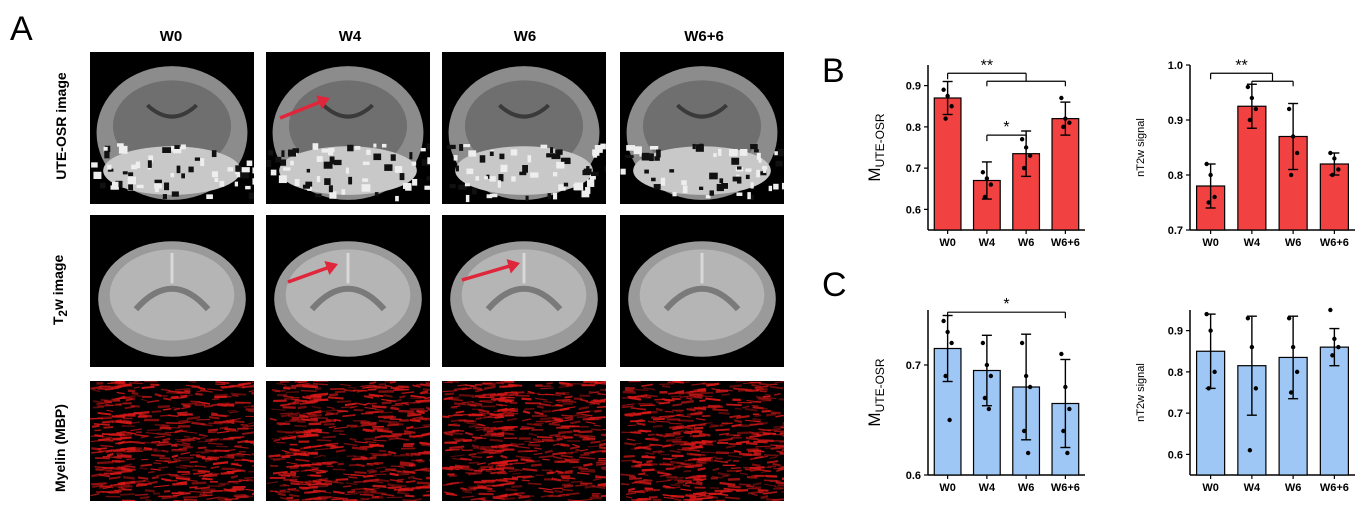  I want to click on y-tick-label: 0.8, so click(913, 128).